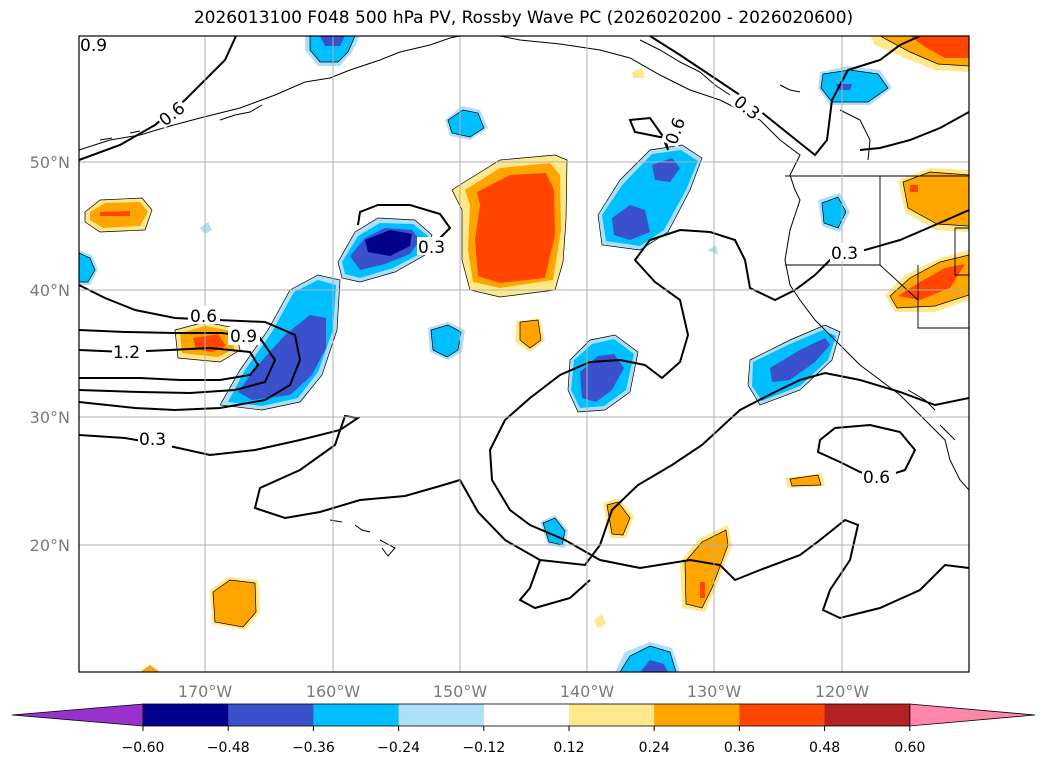 The width and height of the screenshot is (1047, 765). What do you see at coordinates (50, 290) in the screenshot?
I see `lat-label: 40°N` at bounding box center [50, 290].